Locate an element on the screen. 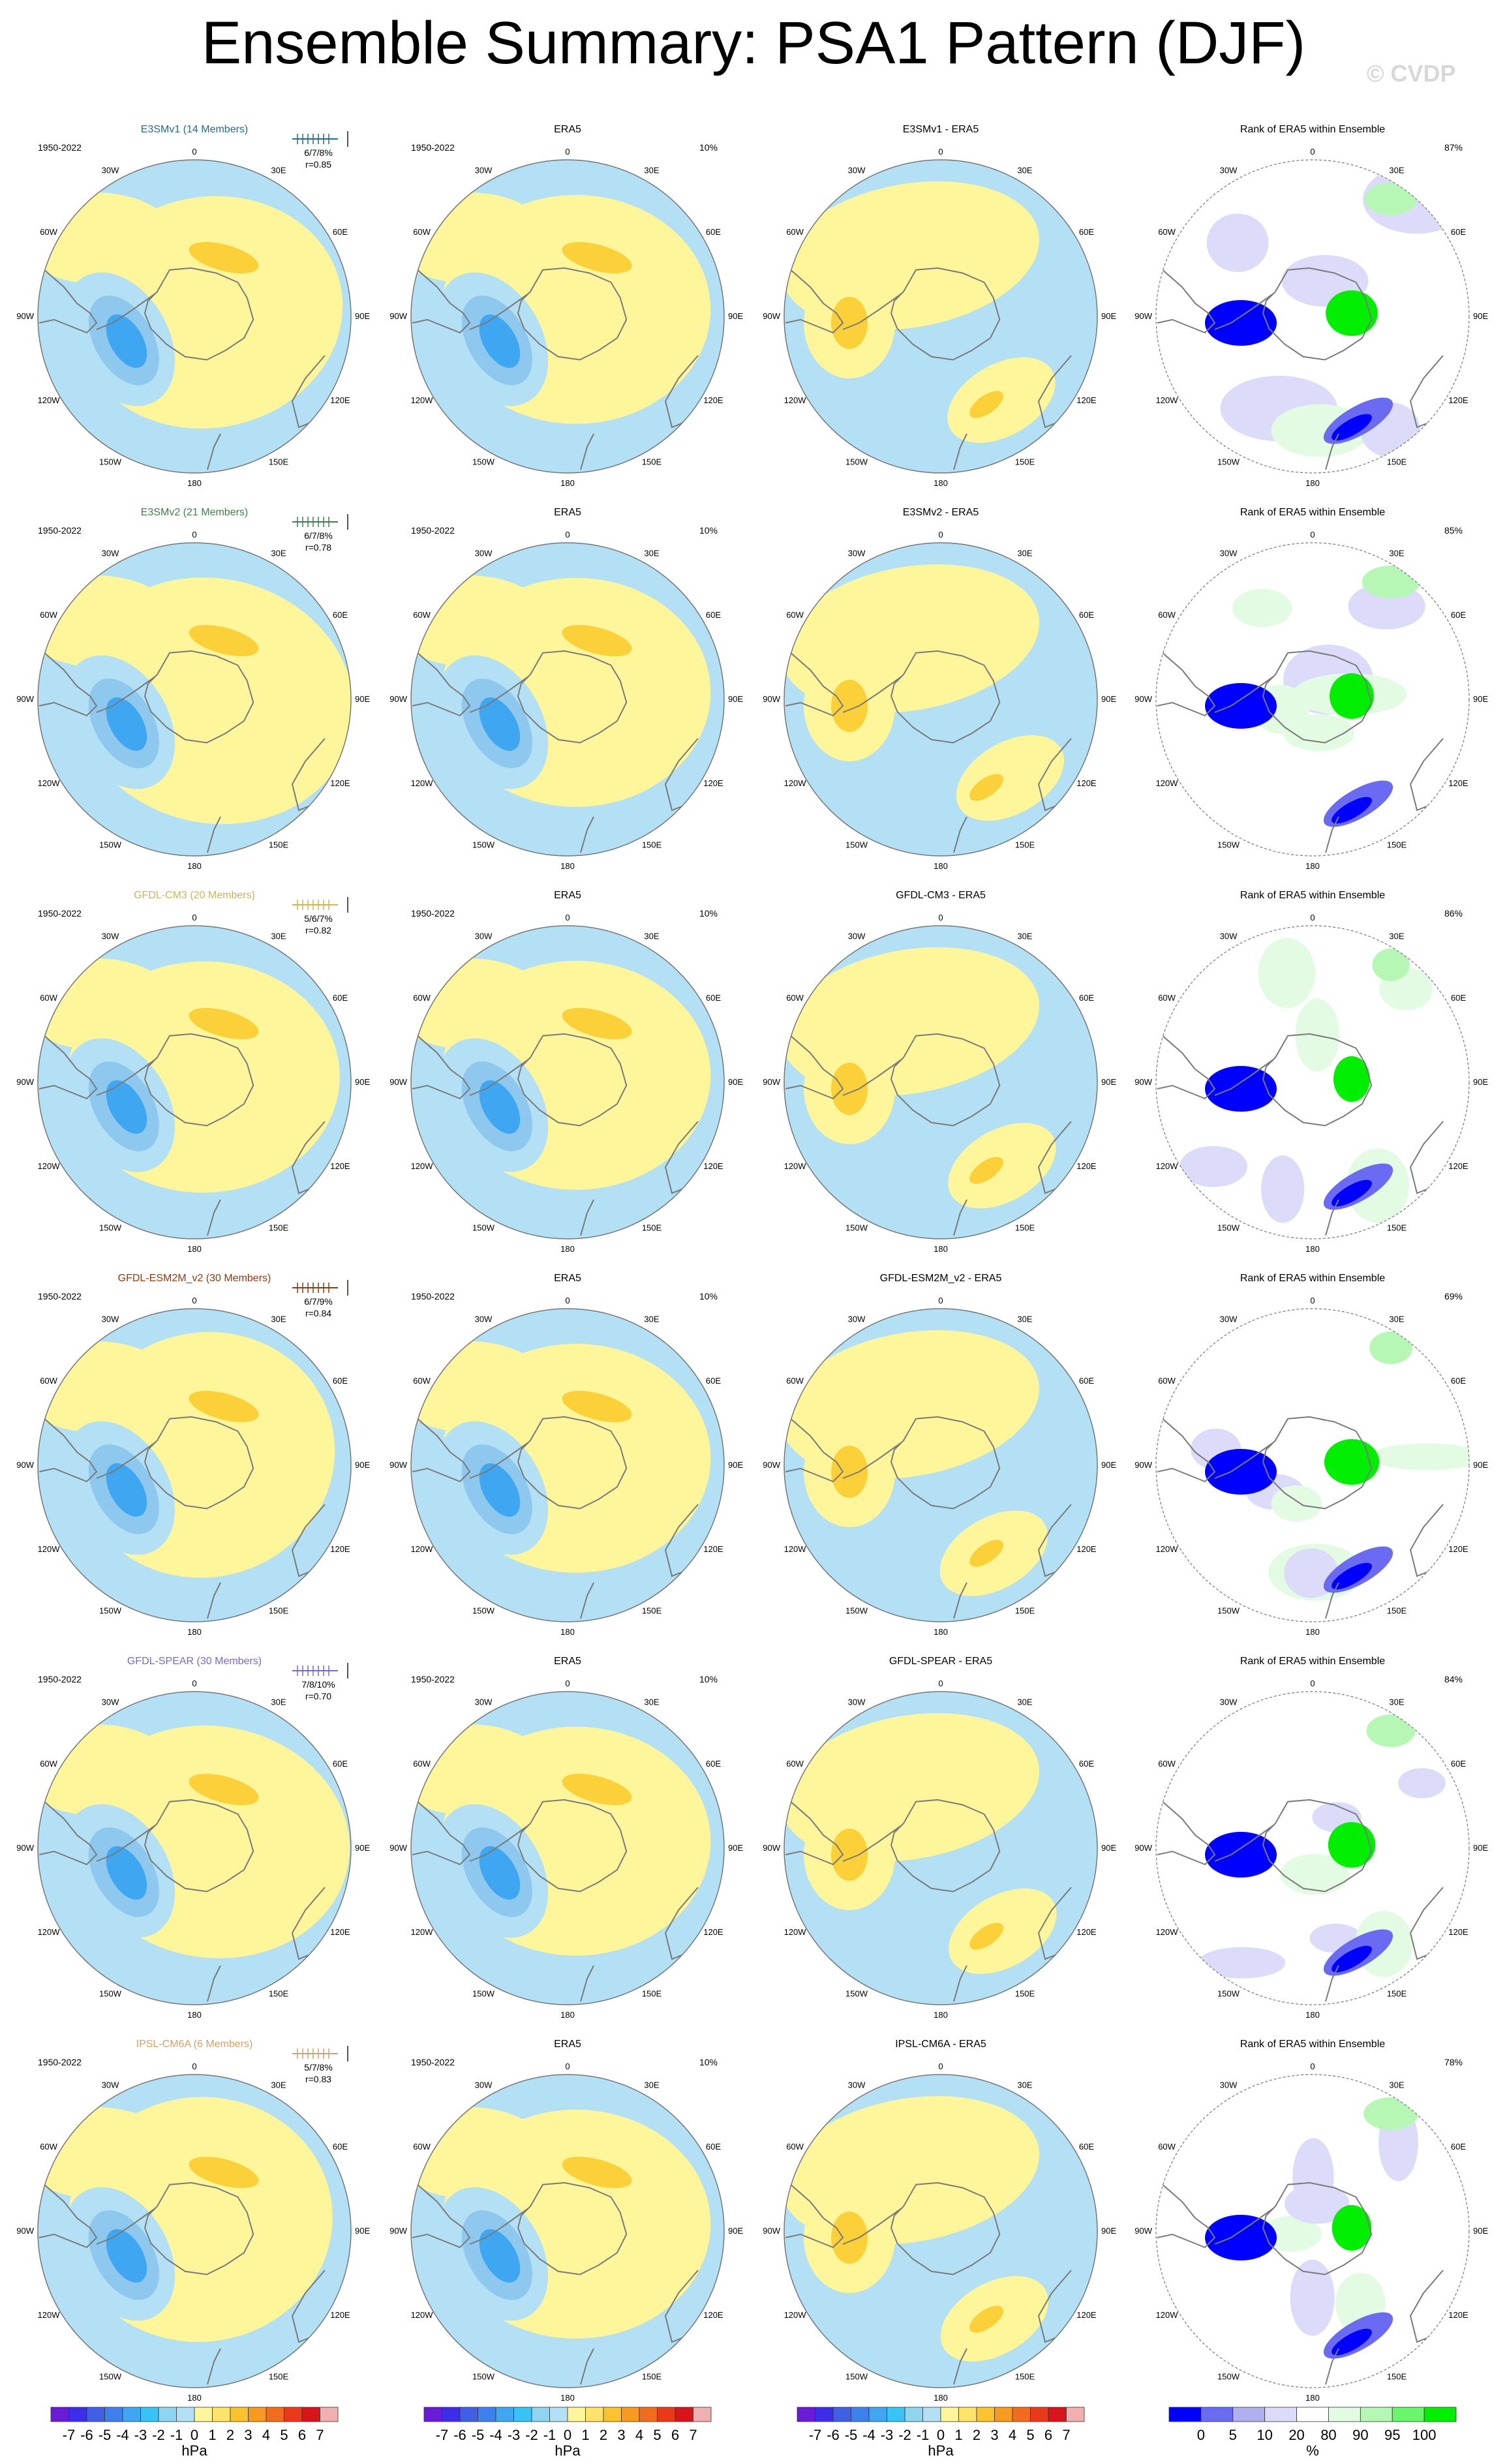  colorbar-tick-label: -4 is located at coordinates (868, 2435).